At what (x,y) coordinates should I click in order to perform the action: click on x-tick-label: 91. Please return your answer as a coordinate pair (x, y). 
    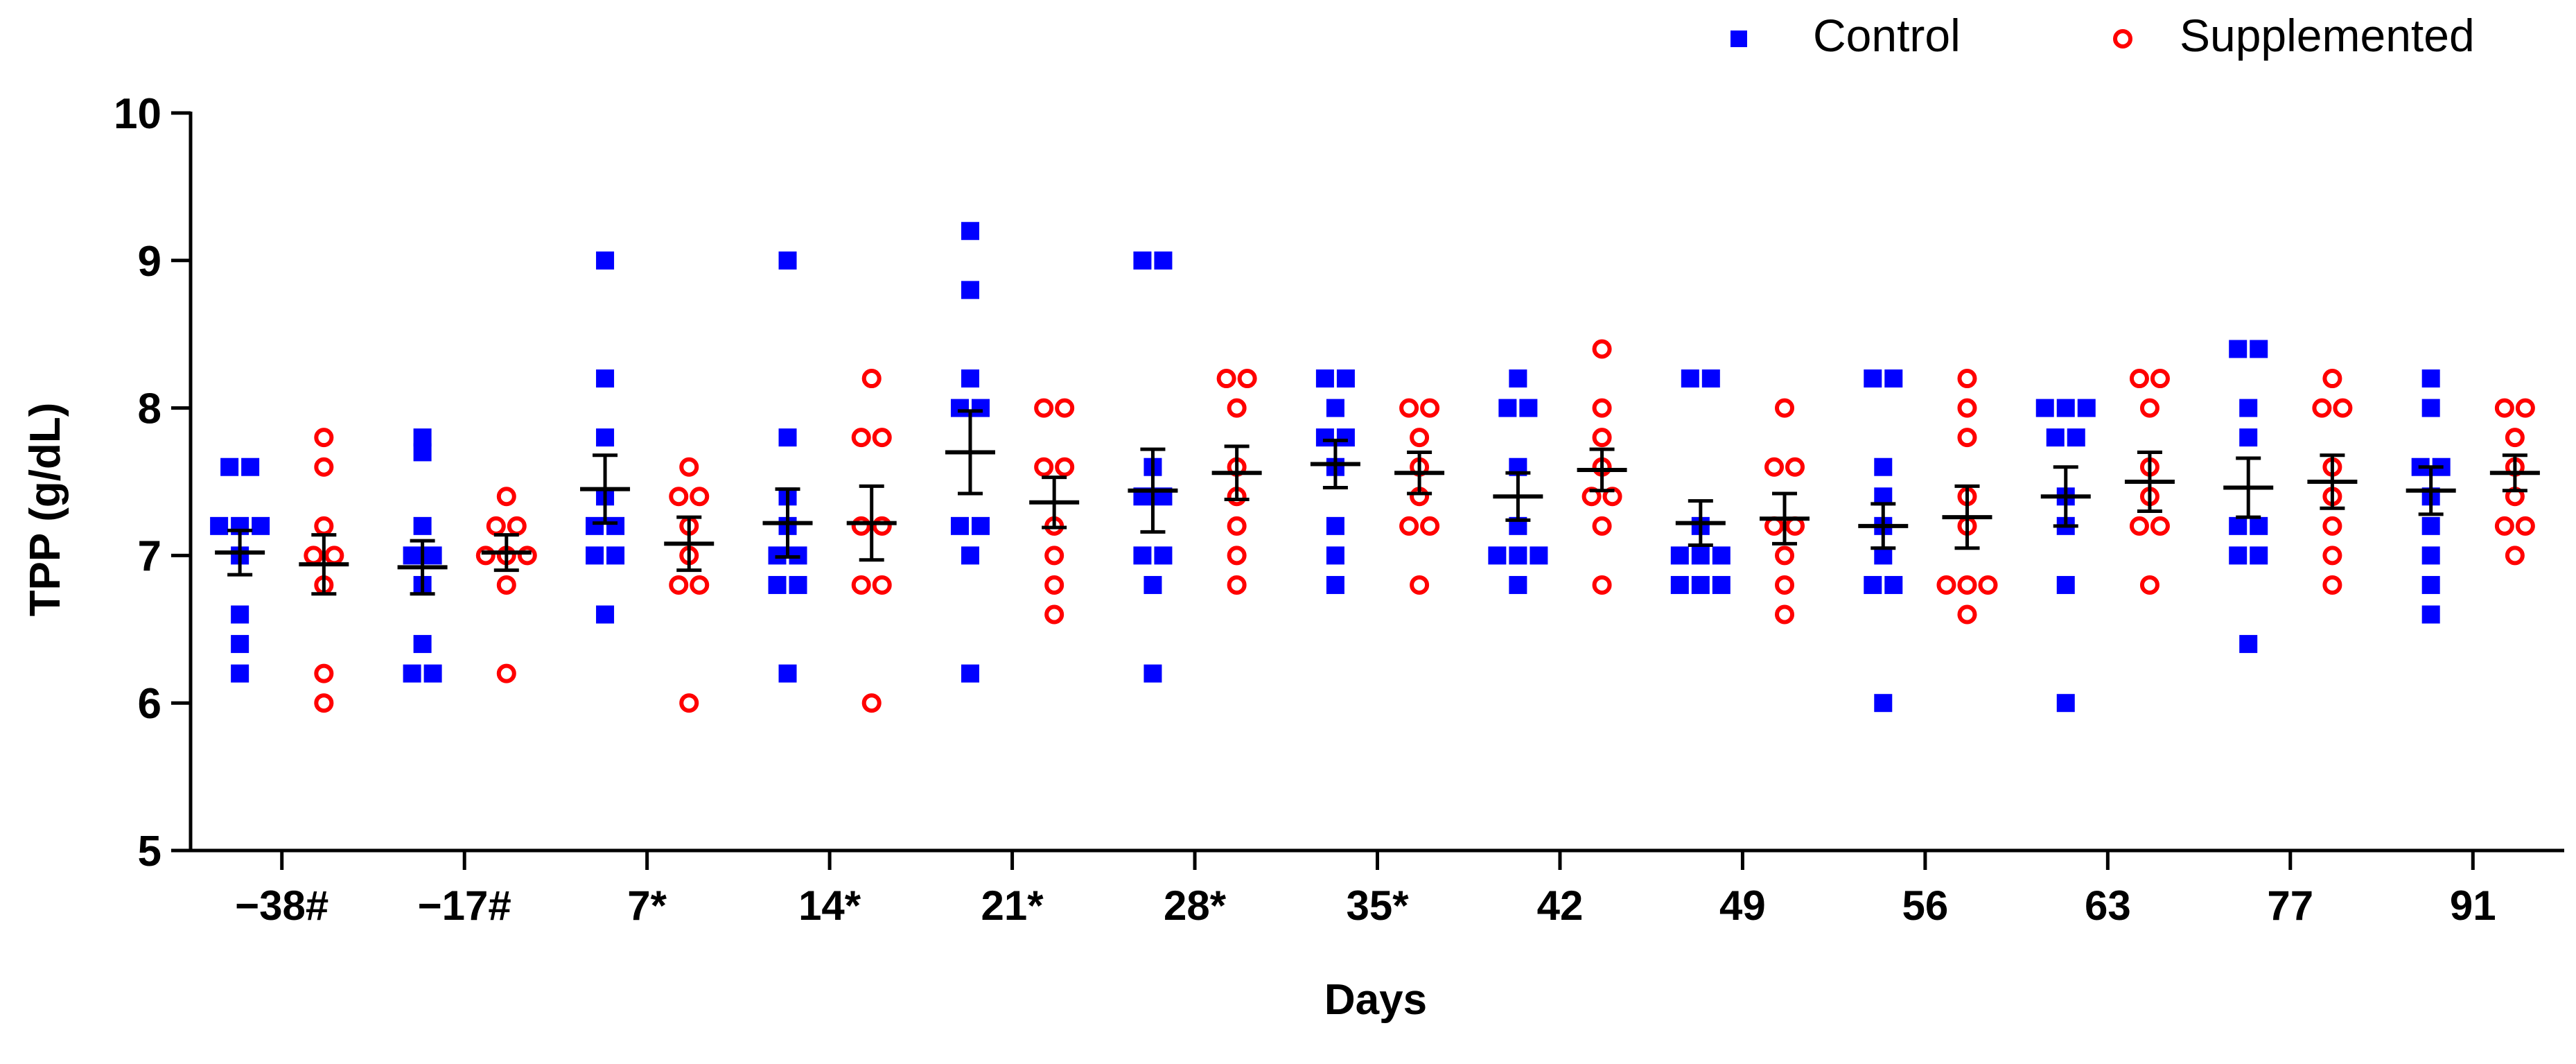
    Looking at the image, I should click on (2473, 906).